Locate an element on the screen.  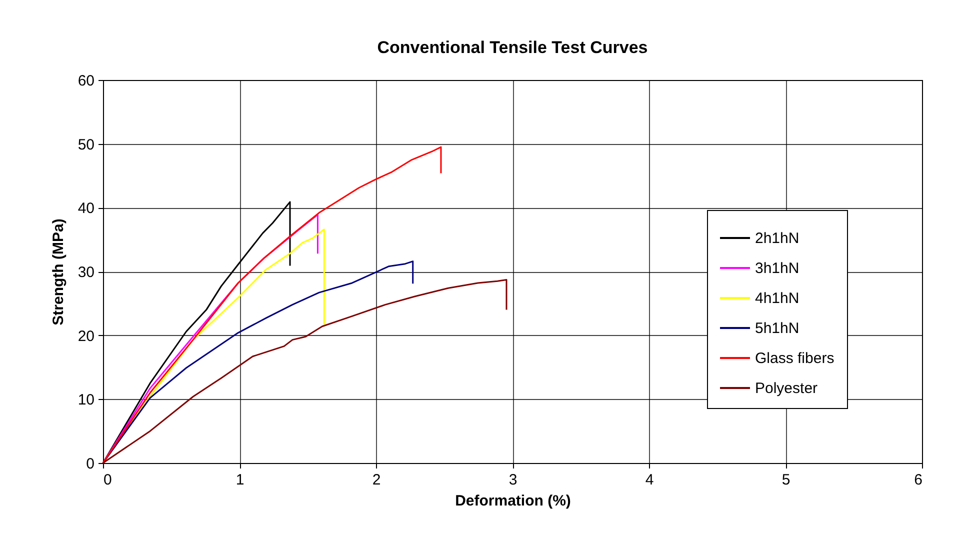
x-tick-label: 4 is located at coordinates (649, 480).